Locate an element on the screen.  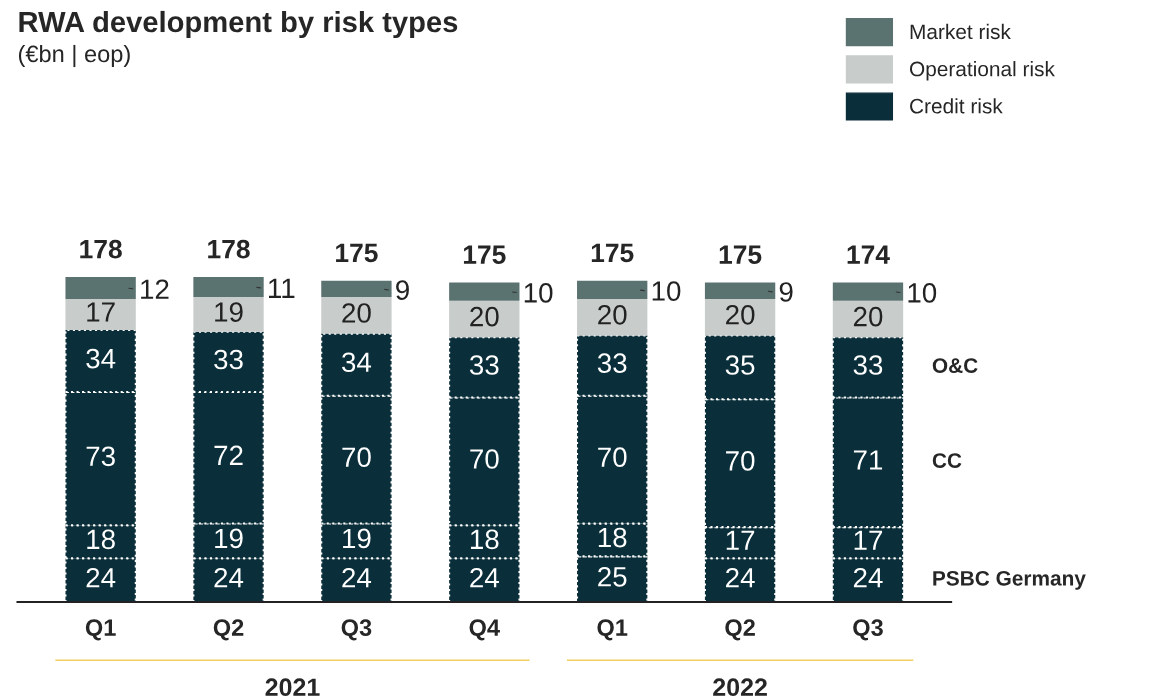
data-label: 11 is located at coordinates (282, 288).